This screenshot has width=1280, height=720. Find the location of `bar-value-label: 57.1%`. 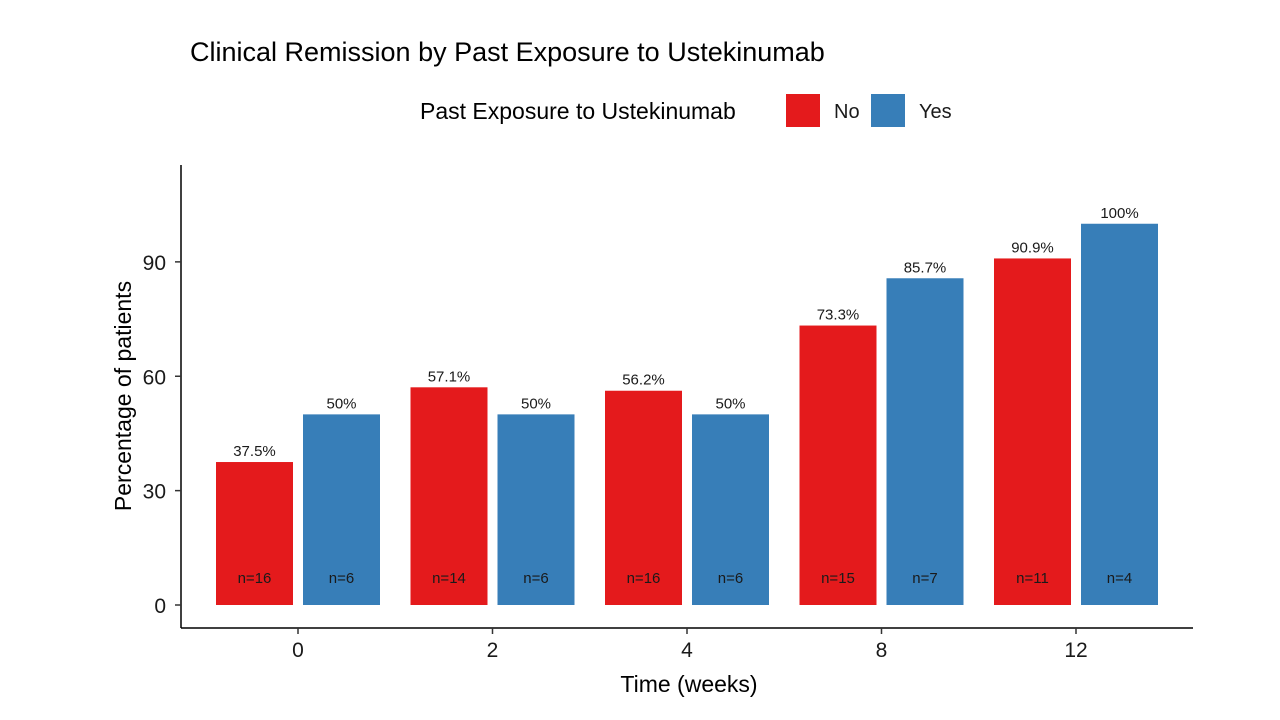

bar-value-label: 57.1% is located at coordinates (449, 376).